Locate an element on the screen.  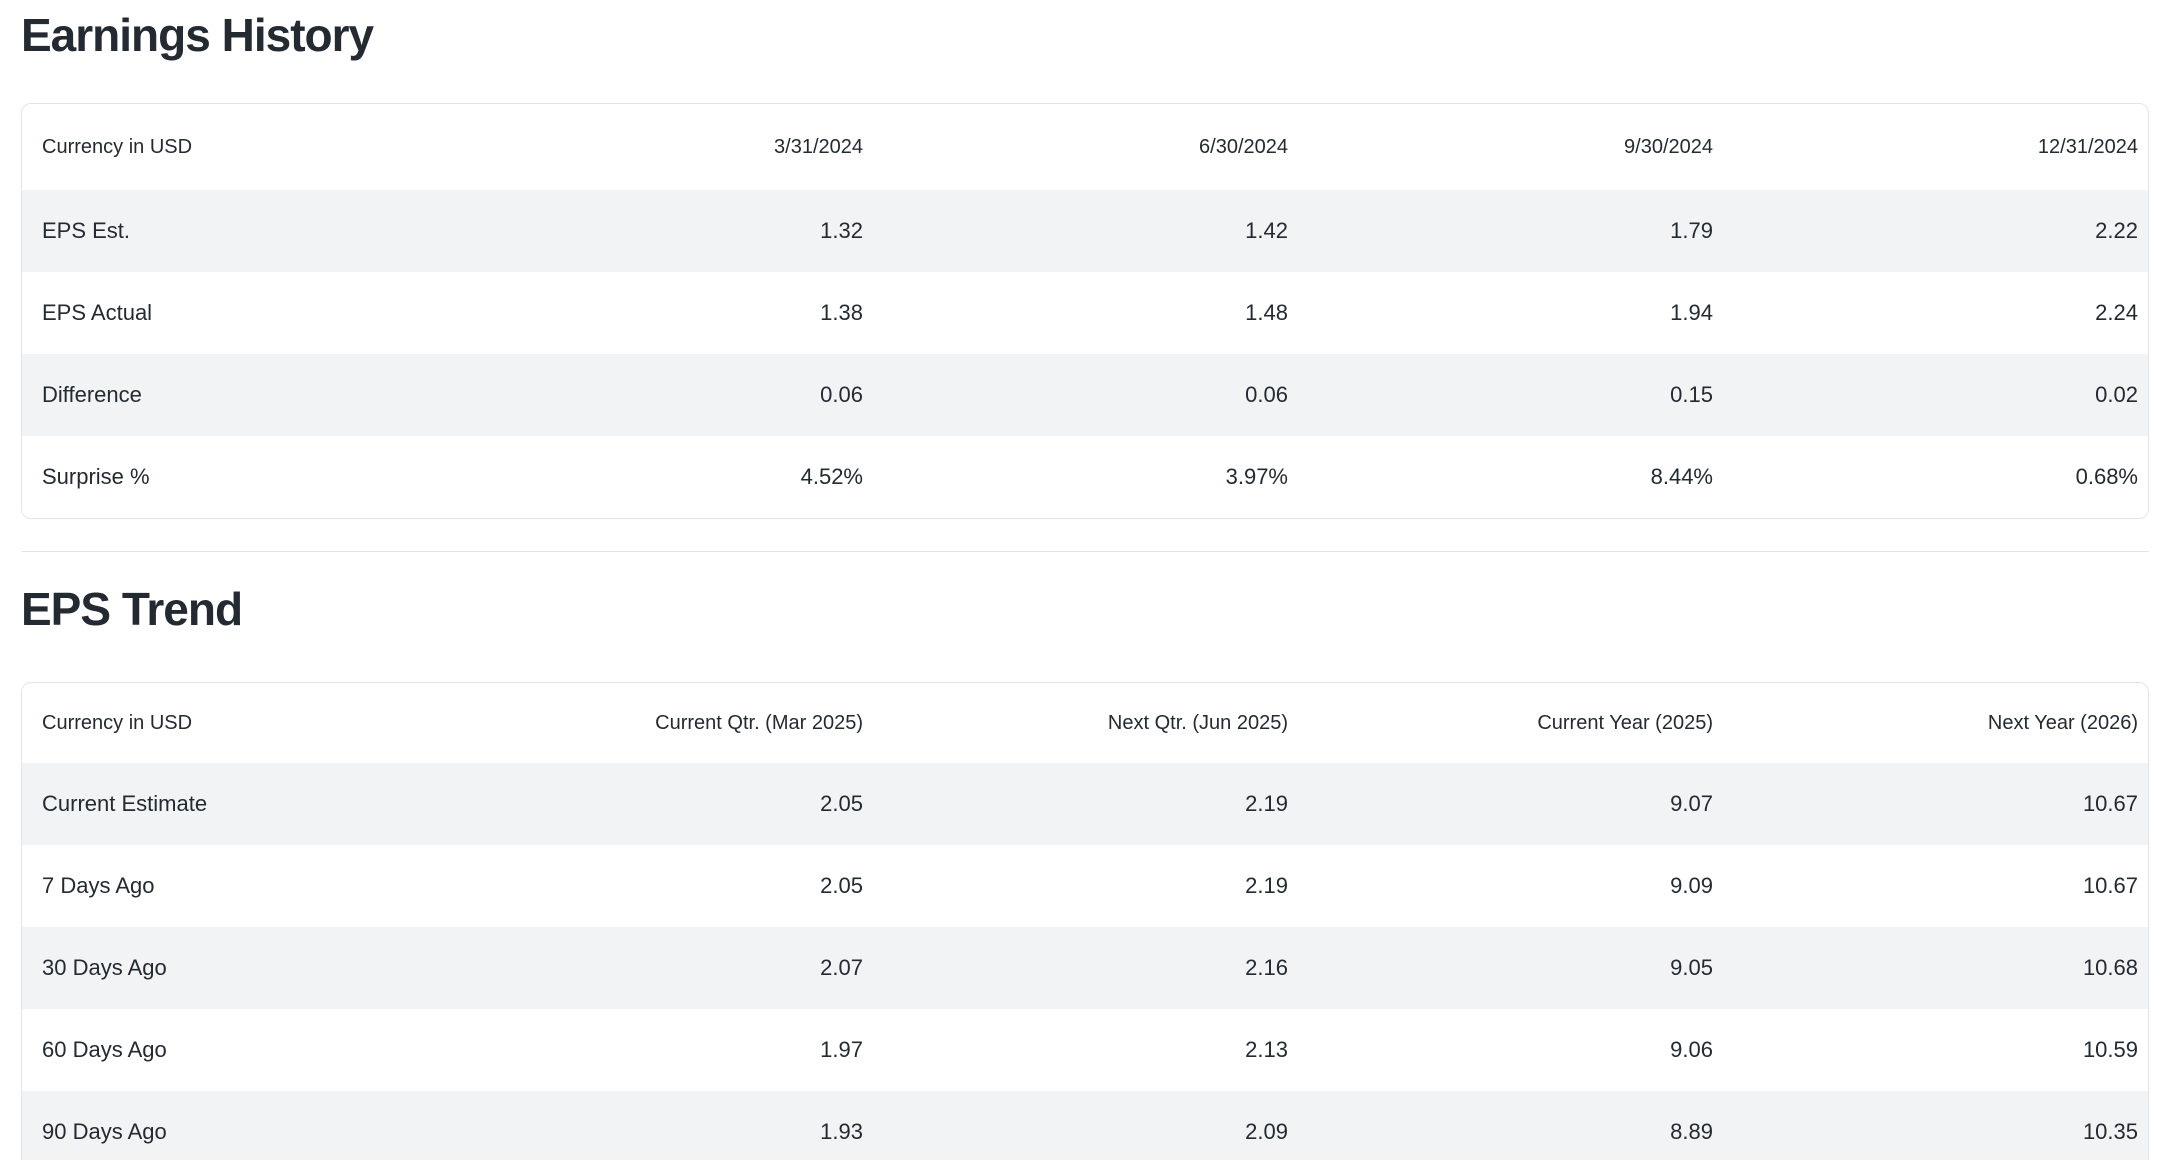
cell-value: 9.05 is located at coordinates (1691, 968).